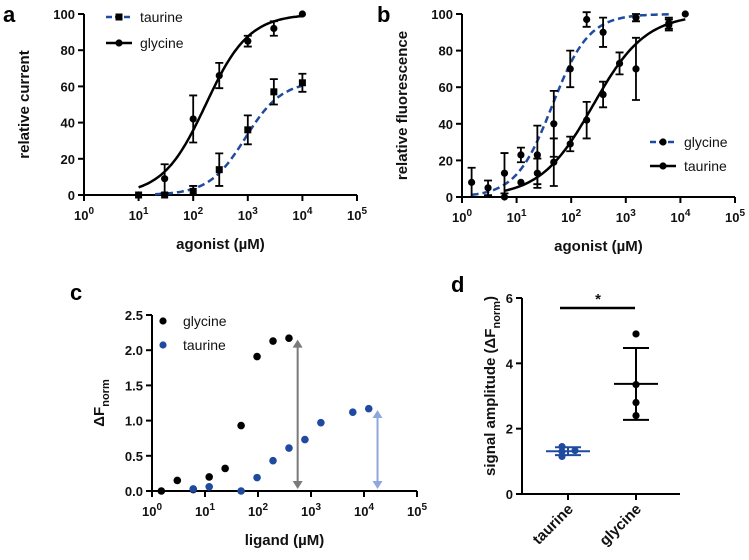 The width and height of the screenshot is (749, 560). I want to click on x-tick-exponent: 3, so click(318, 507).